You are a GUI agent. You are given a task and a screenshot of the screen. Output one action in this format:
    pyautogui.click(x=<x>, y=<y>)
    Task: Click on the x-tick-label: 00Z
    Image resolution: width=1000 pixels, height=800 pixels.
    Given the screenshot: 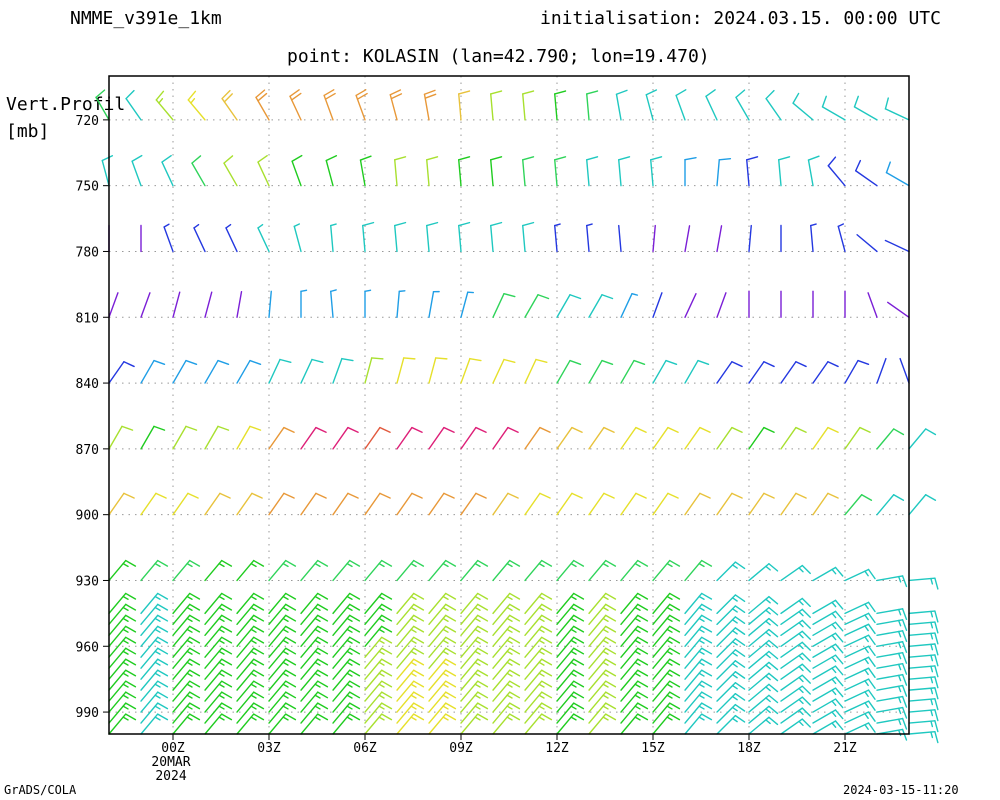 What is the action you would take?
    pyautogui.click(x=173, y=748)
    